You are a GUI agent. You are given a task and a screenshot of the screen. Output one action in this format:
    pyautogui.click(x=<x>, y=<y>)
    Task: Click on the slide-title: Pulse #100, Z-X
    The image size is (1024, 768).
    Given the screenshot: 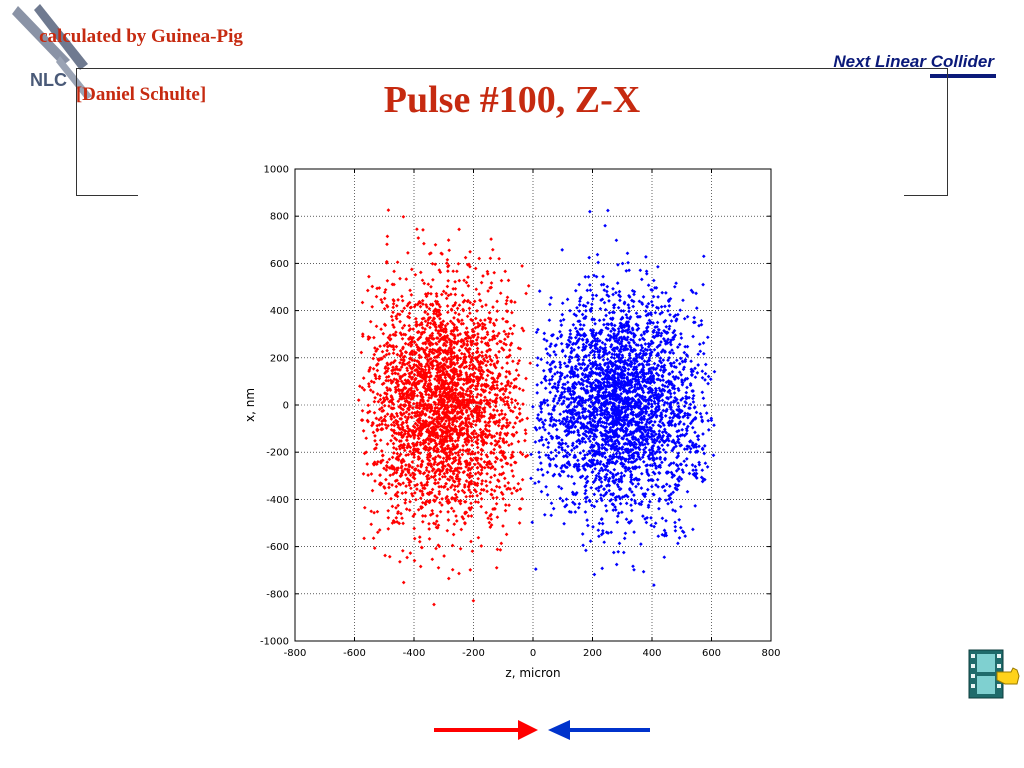 What is the action you would take?
    pyautogui.click(x=512, y=100)
    